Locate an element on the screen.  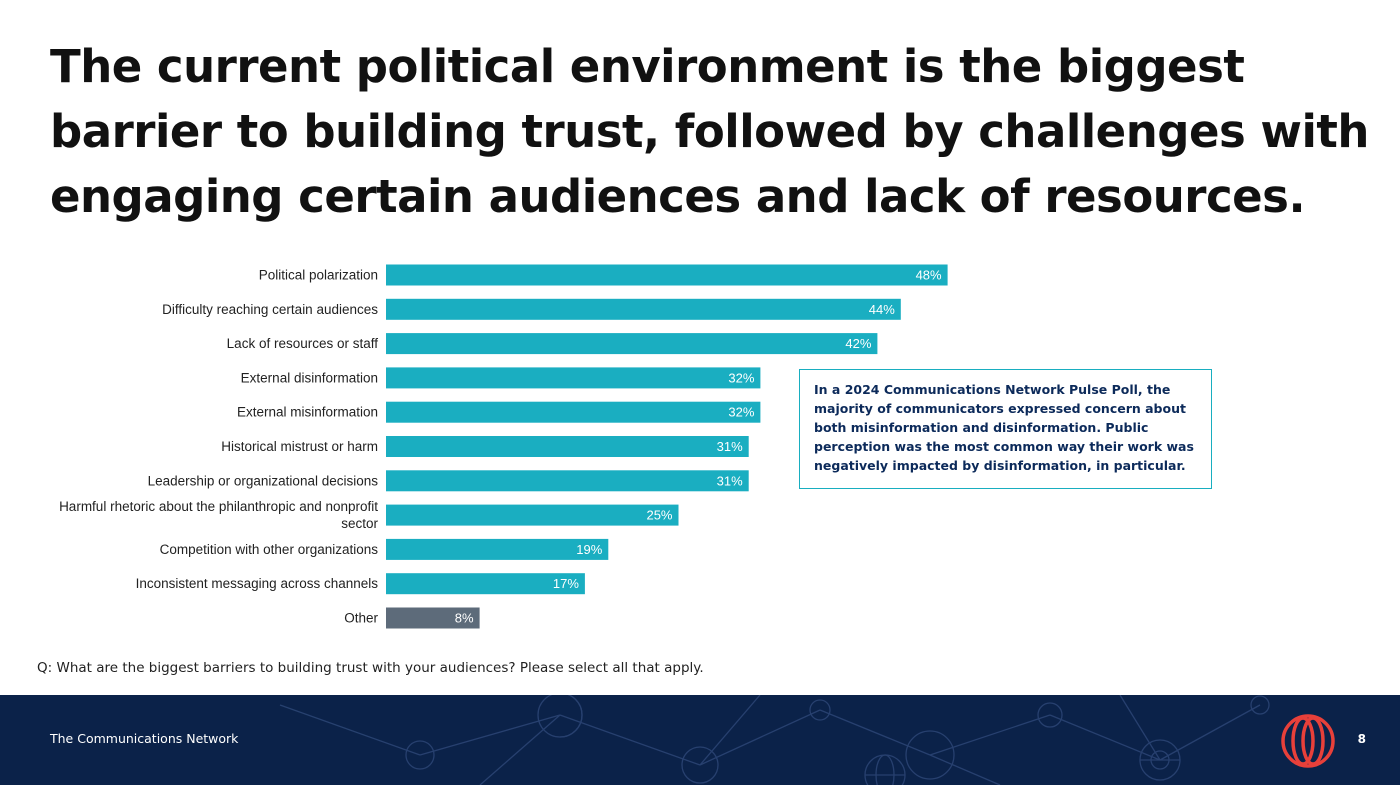
category-label-1: Difficulty reaching certain audiences is located at coordinates (270, 309).